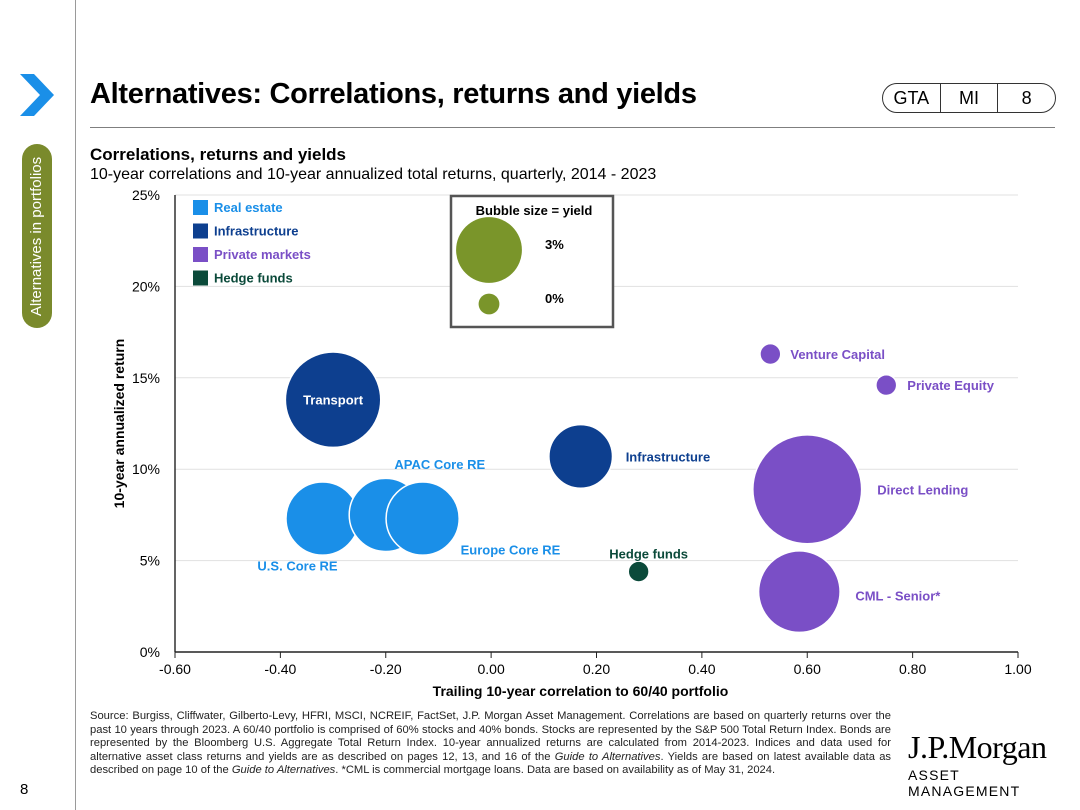  Describe the element at coordinates (799, 592) in the screenshot. I see `bubble-cml-senior` at that location.